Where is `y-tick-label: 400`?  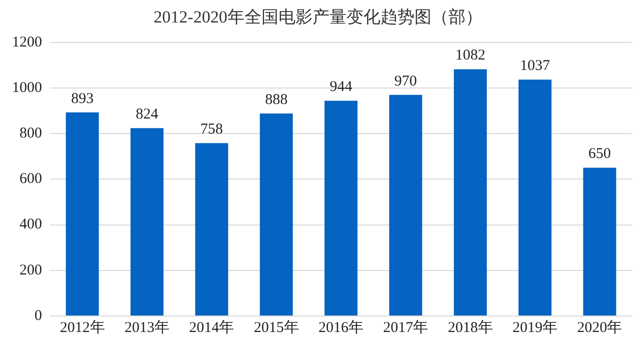 y-tick-label: 400 is located at coordinates (31, 224).